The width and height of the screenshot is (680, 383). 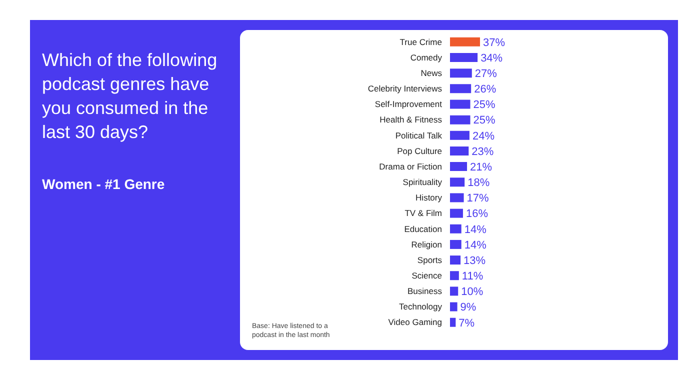 I want to click on y-tick-label: Science, so click(x=427, y=275).